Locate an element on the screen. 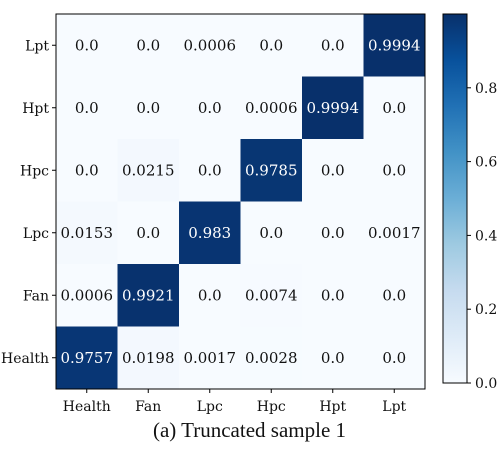 The image size is (499, 467). cell-value-label: 0.0074 is located at coordinates (271, 295).